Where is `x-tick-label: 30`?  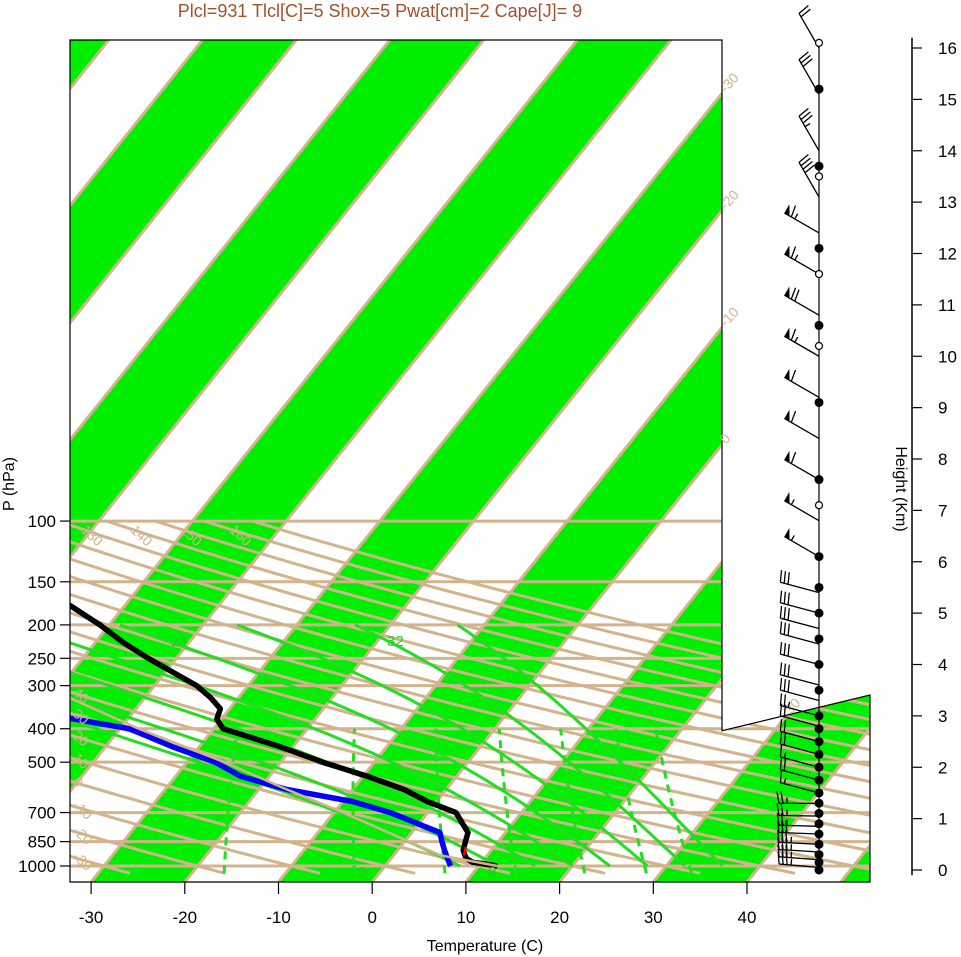
x-tick-label: 30 is located at coordinates (653, 917).